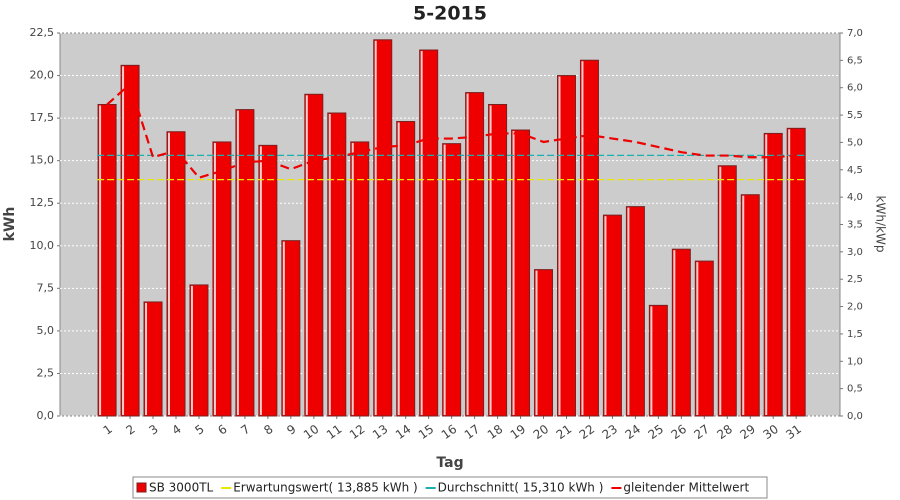 The image size is (900, 500). I want to click on y2-tick-label: 4,0, so click(855, 197).